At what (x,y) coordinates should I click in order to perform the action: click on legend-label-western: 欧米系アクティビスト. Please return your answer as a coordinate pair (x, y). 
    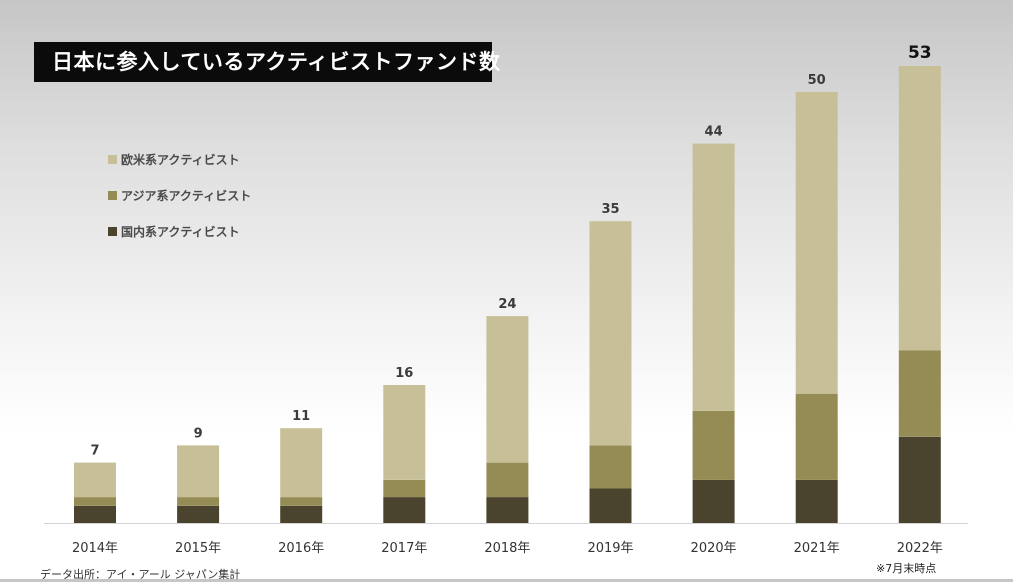
    Looking at the image, I should click on (180, 159).